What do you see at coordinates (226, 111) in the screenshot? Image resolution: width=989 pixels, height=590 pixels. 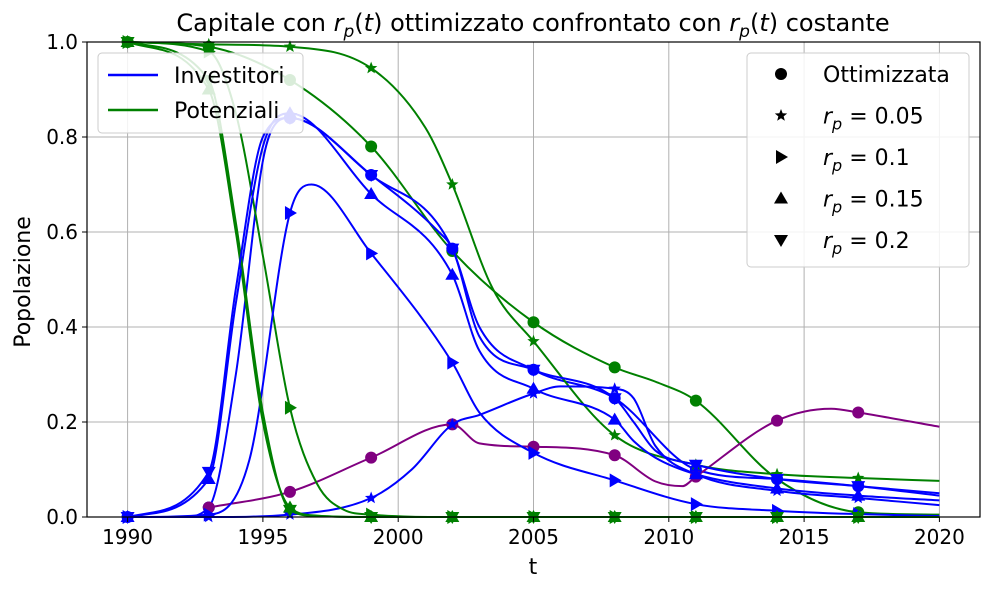 I see `legend-color-label: Potenziali` at bounding box center [226, 111].